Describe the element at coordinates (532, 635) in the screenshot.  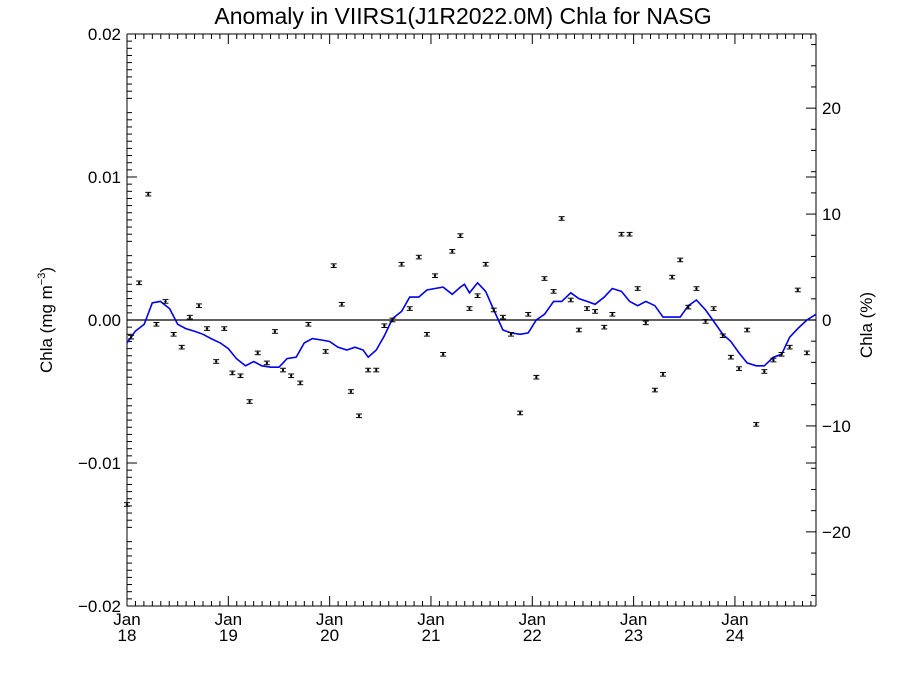
I see `x-tick-year-label: 22` at that location.